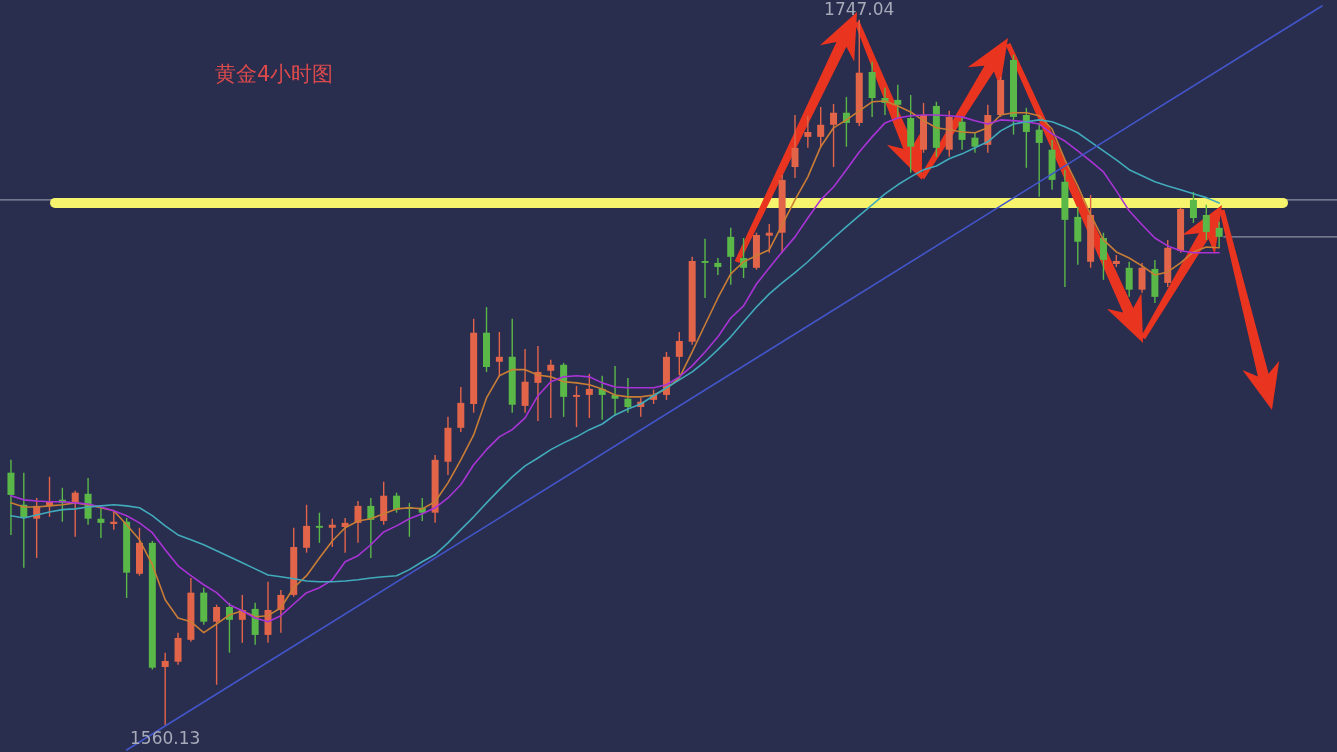 The image size is (1337, 752). I want to click on annotation: 1747.04, so click(859, 9).